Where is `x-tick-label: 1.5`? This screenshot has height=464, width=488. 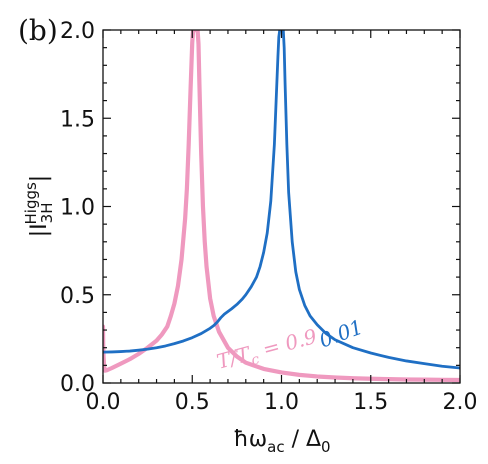
x-tick-label: 1.5 is located at coordinates (370, 402).